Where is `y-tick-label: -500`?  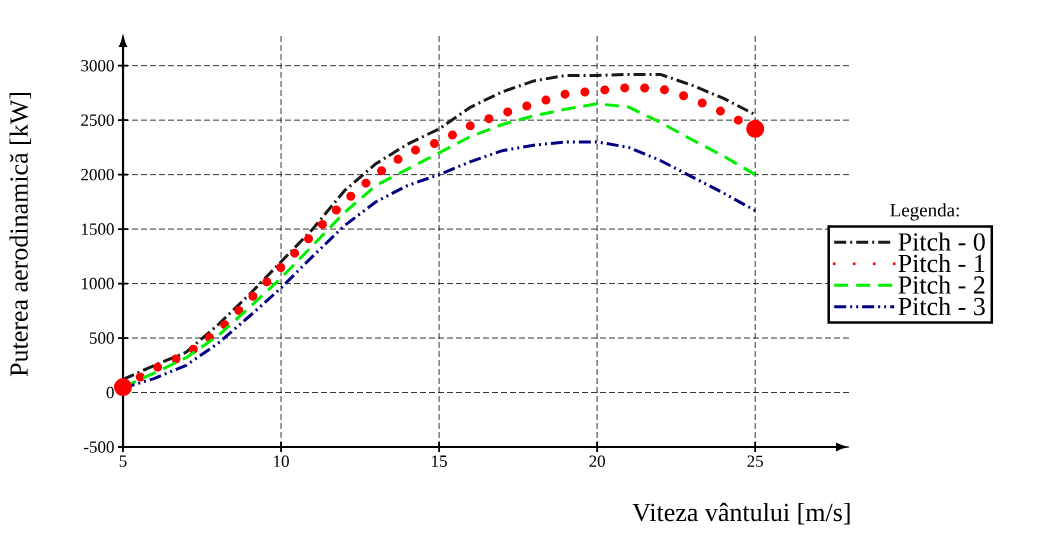 y-tick-label: -500 is located at coordinates (98, 447).